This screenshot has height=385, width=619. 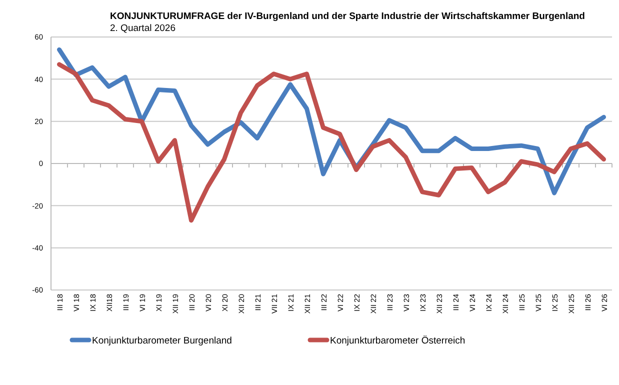 I want to click on chart-title: KONJUNKTURUMFRAGE der IV-Burgenland und der Sparte Industrie der Wirtschaftskammer Burgenland, so click(x=348, y=16).